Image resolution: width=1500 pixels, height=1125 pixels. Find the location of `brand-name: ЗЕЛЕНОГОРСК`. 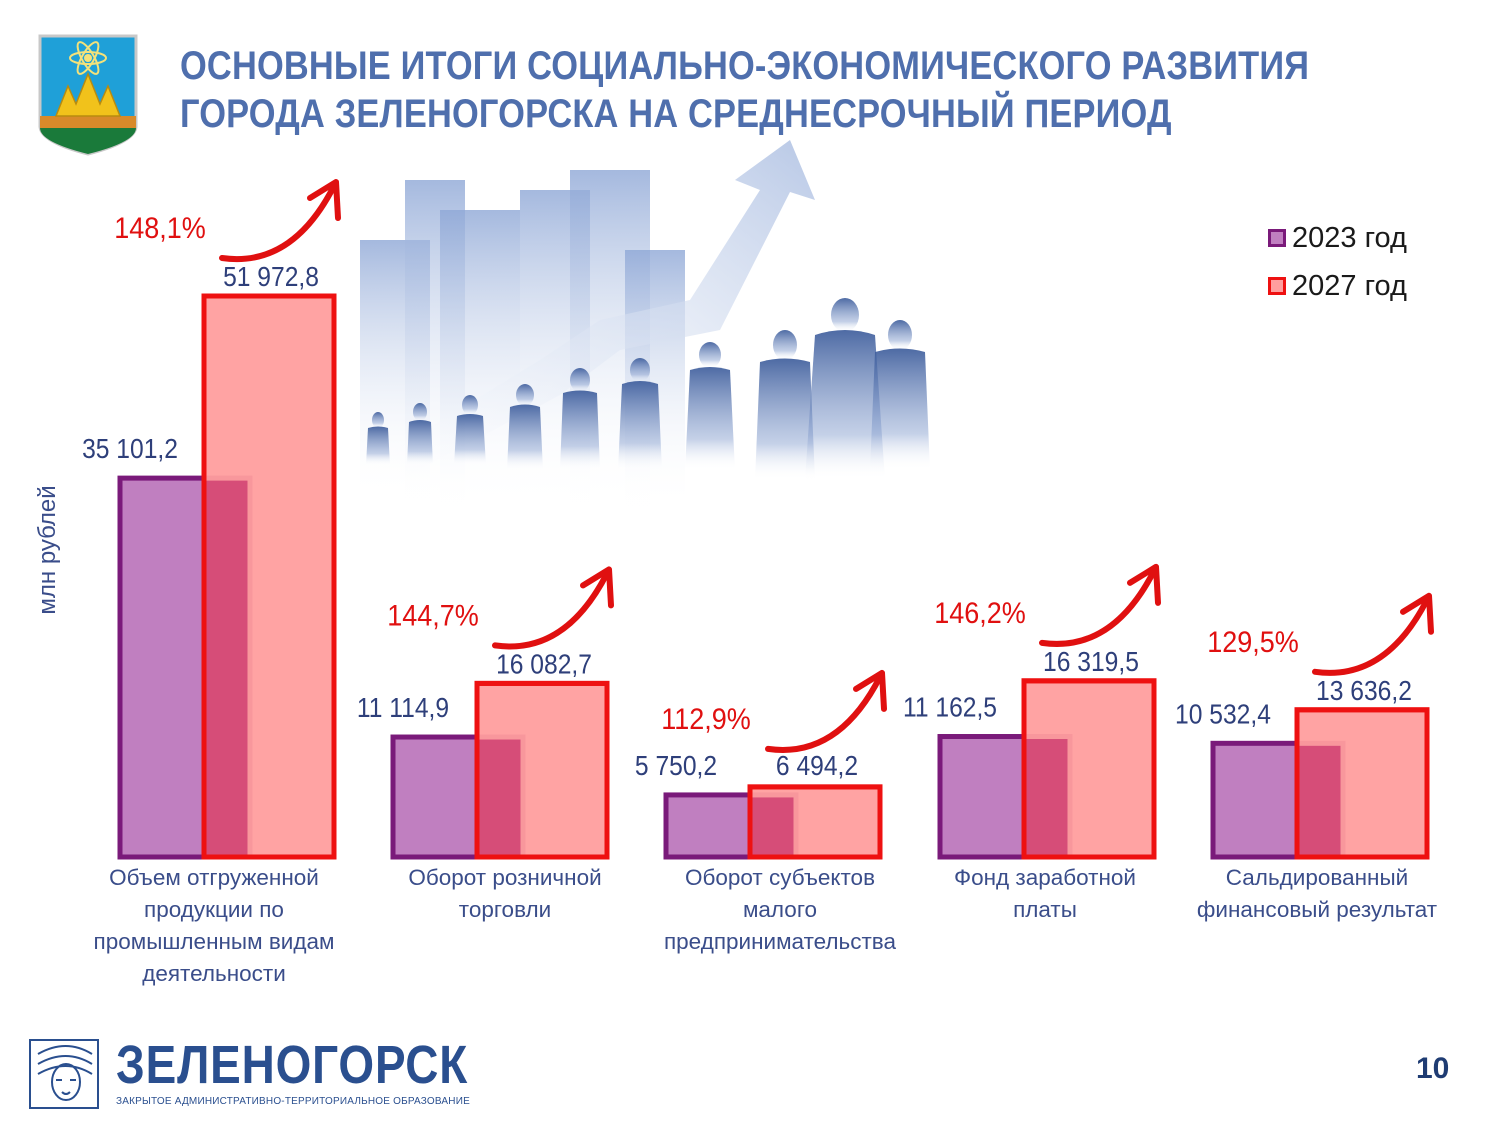

brand-name: ЗЕЛЕНОГОРСК is located at coordinates (292, 1065).